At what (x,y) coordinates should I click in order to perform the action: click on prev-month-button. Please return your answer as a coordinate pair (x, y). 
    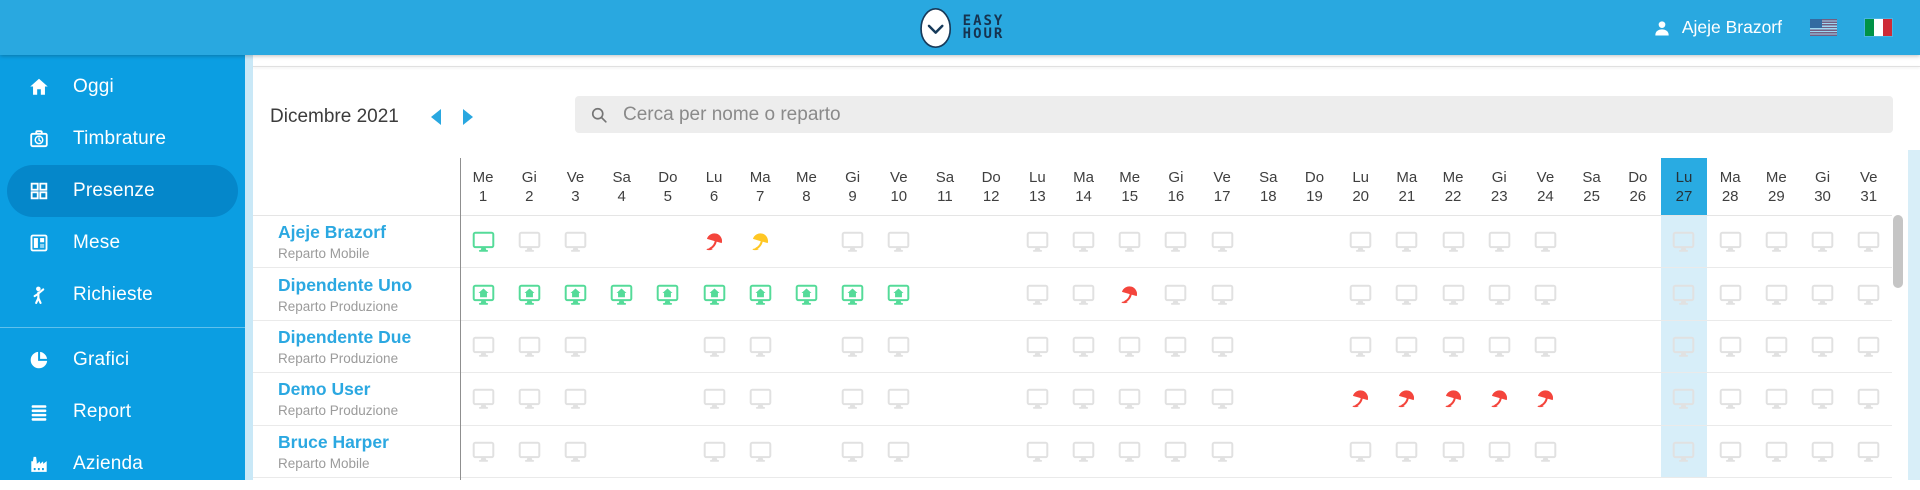
    Looking at the image, I should click on (435, 117).